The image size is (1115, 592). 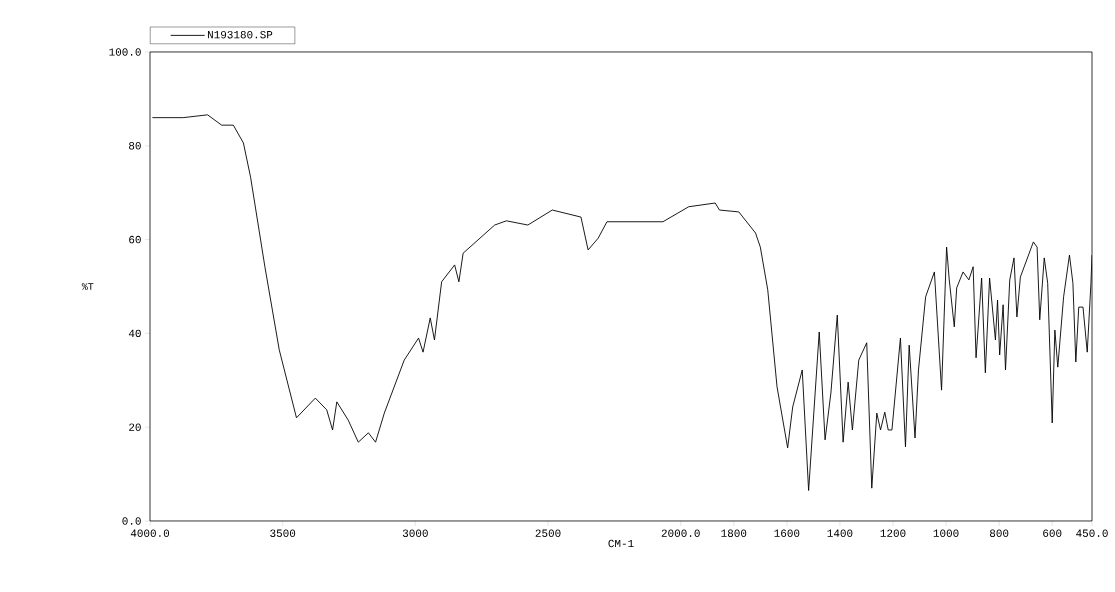 What do you see at coordinates (131, 521) in the screenshot?
I see `y-tick-label: 0.0` at bounding box center [131, 521].